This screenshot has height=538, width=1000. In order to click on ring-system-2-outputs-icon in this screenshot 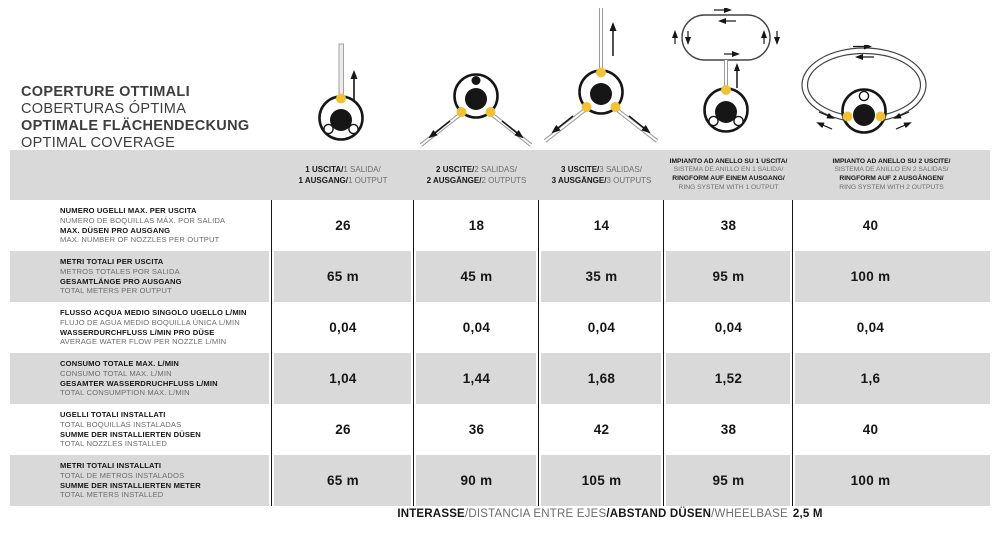, I will do `click(868, 96)`.